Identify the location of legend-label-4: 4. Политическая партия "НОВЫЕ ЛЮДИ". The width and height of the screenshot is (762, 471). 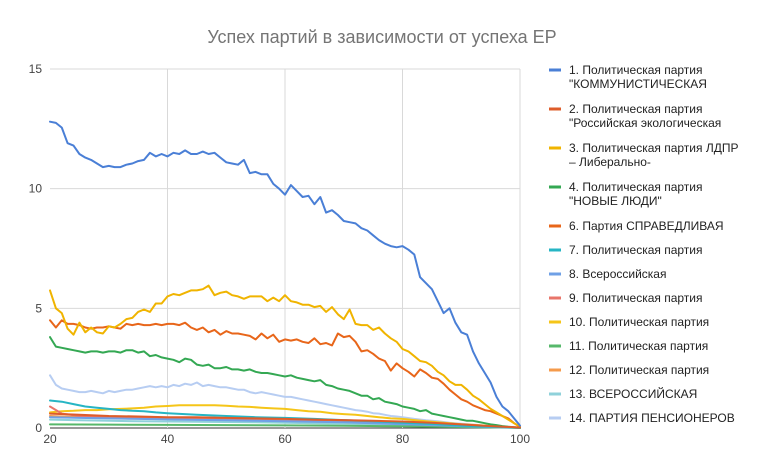
(636, 194).